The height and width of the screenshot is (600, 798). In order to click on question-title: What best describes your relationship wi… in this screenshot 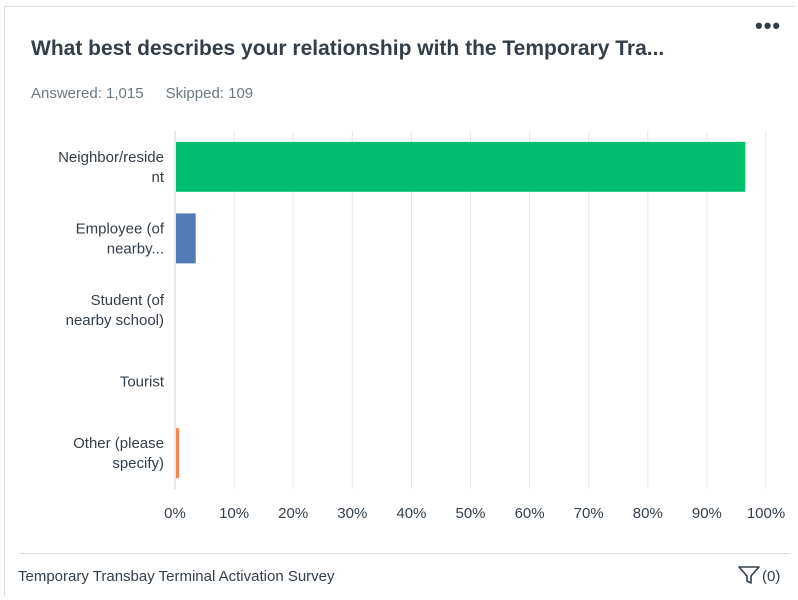, I will do `click(348, 48)`.